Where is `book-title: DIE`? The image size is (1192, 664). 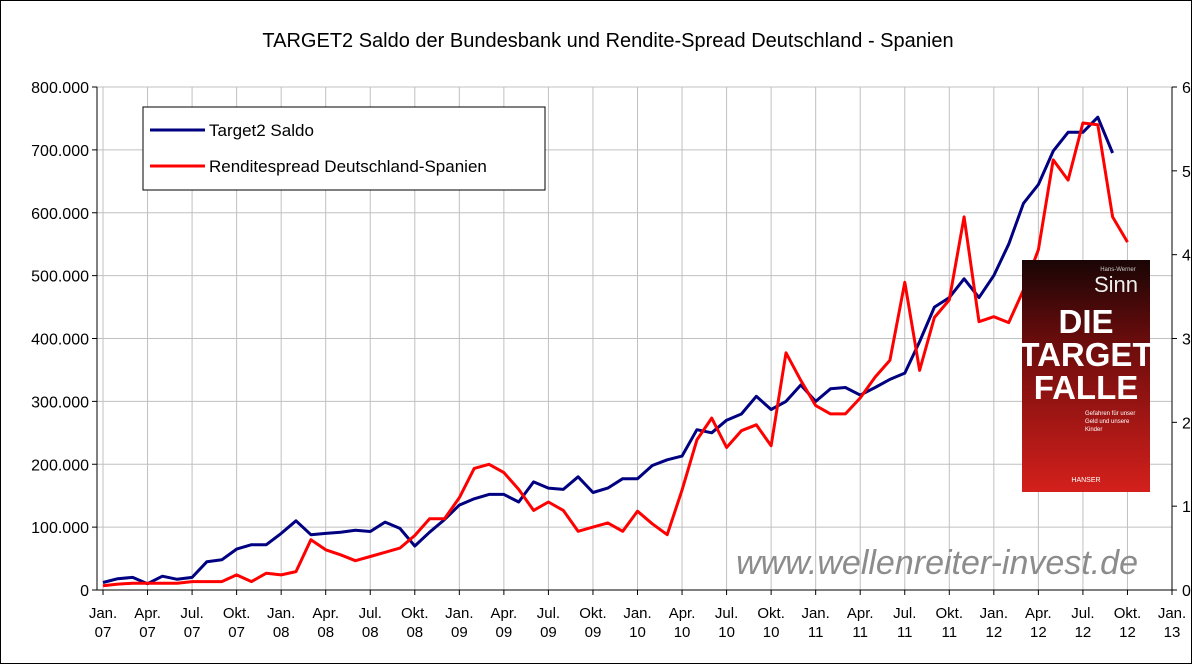 book-title: DIE is located at coordinates (1085, 321).